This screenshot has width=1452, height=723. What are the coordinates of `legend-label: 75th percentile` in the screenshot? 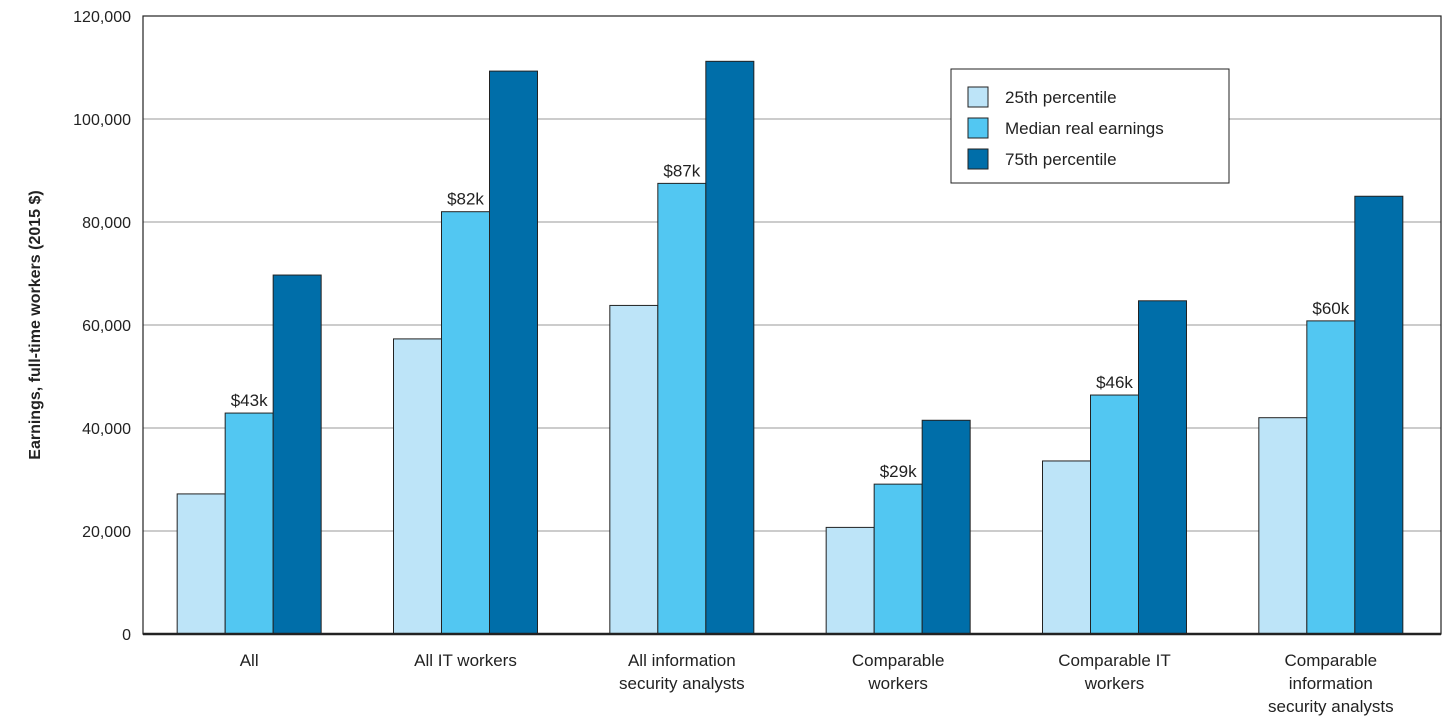 It's located at (1061, 159).